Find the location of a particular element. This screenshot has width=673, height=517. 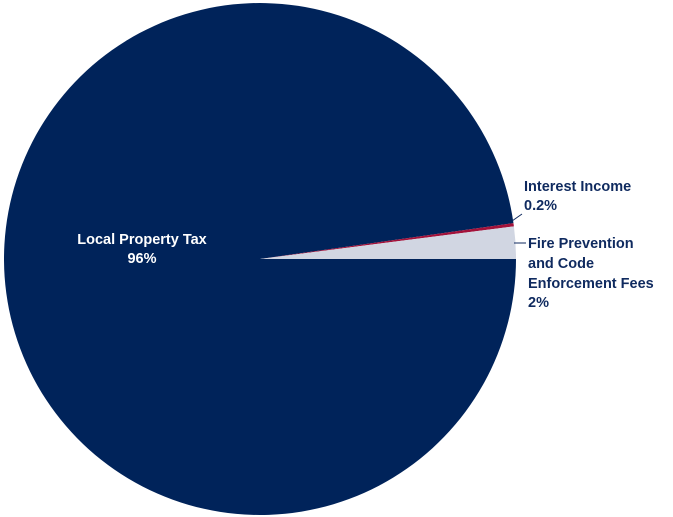

label-local-property-tax-value: 96% is located at coordinates (141, 259).